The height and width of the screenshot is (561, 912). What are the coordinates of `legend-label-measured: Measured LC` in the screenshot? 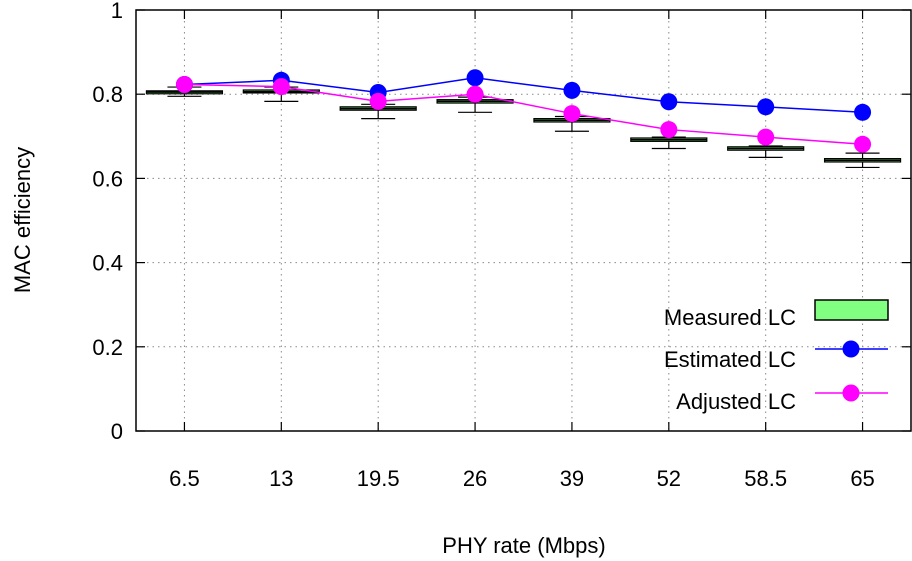 It's located at (730, 317).